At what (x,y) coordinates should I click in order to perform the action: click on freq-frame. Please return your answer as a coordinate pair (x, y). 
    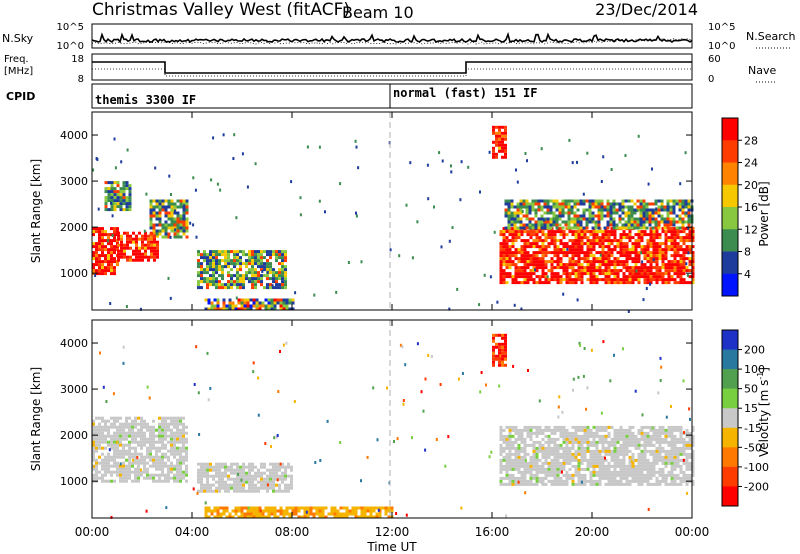
    Looking at the image, I should click on (392, 67).